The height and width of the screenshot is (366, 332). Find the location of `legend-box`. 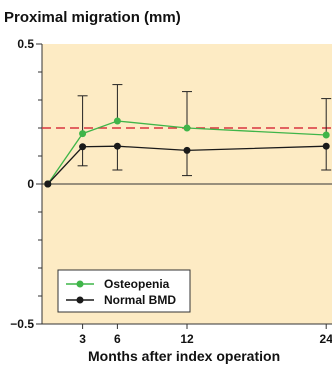

legend-box is located at coordinates (124, 291).